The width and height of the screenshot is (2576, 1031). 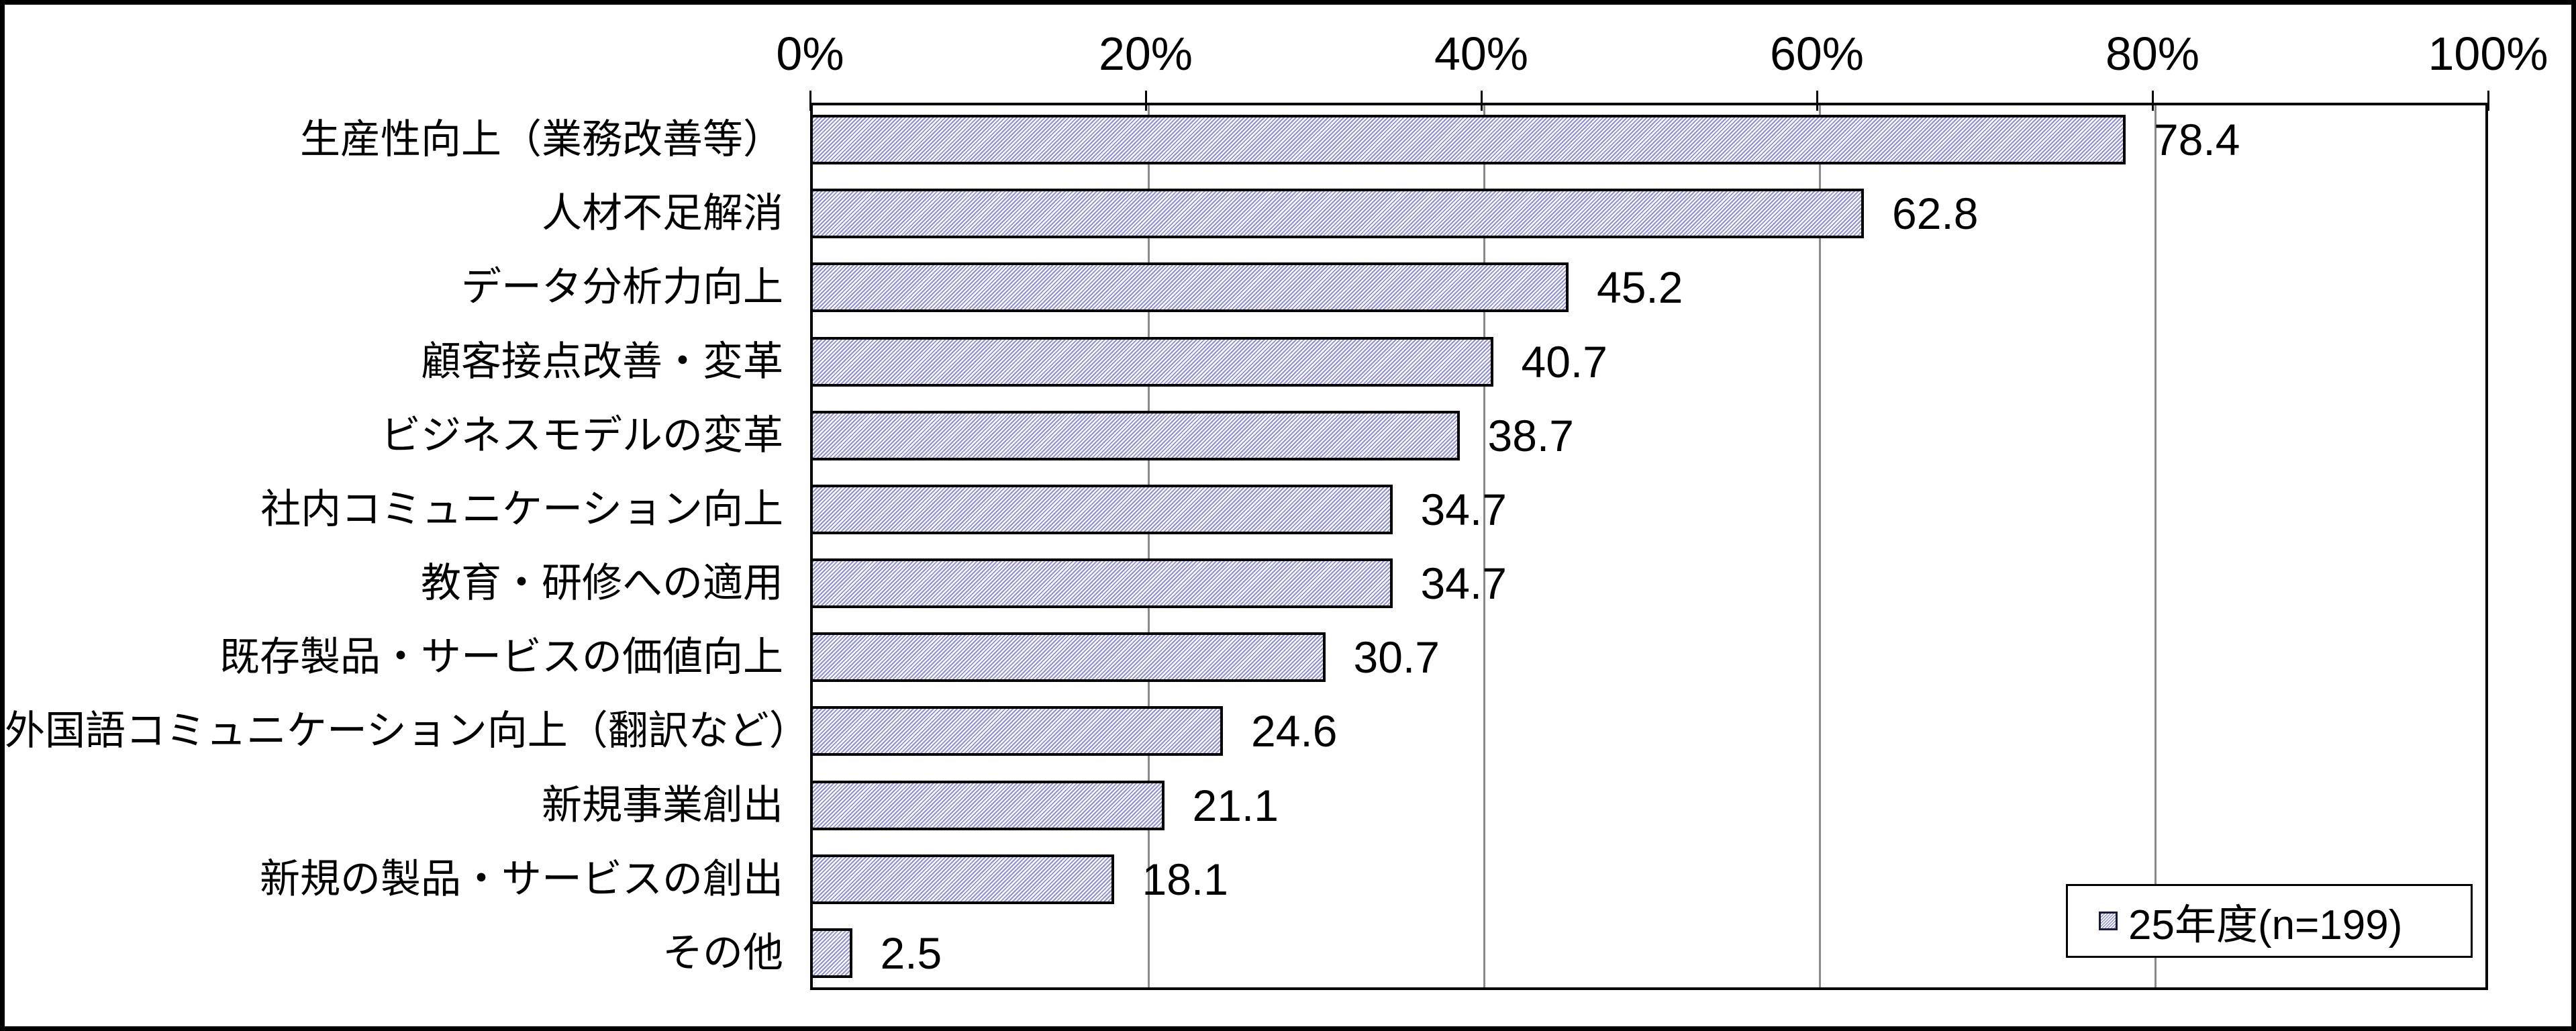 I want to click on legend-swatch-icon, so click(x=2108, y=921).